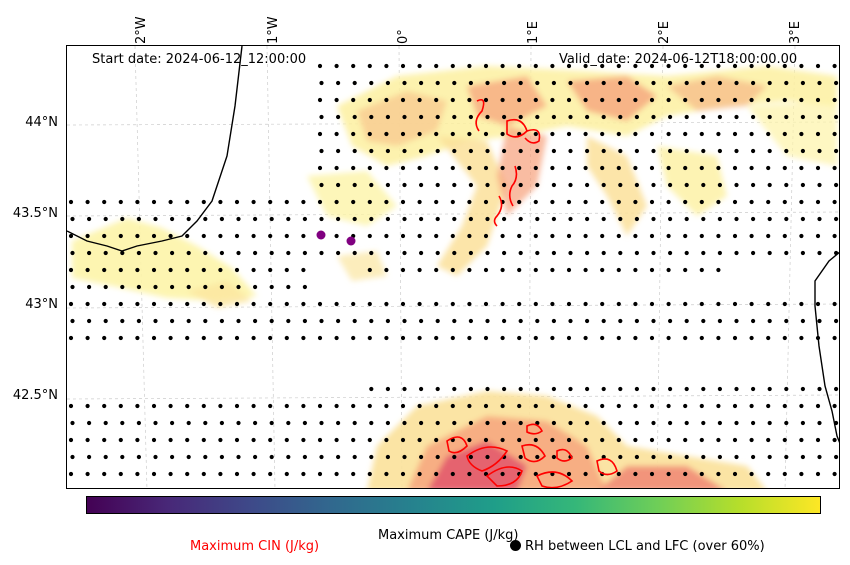 The width and height of the screenshot is (850, 565). What do you see at coordinates (448, 535) in the screenshot?
I see `colorbar-label: Maximum CAPE (J/kg)` at bounding box center [448, 535].